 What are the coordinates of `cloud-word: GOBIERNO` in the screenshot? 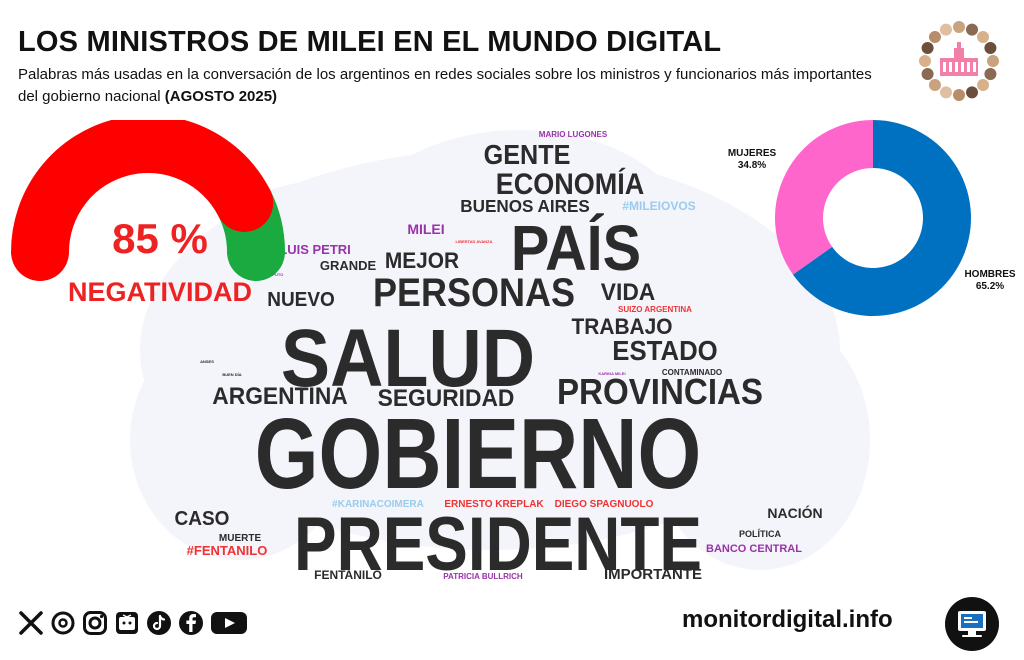 It's located at (478, 454).